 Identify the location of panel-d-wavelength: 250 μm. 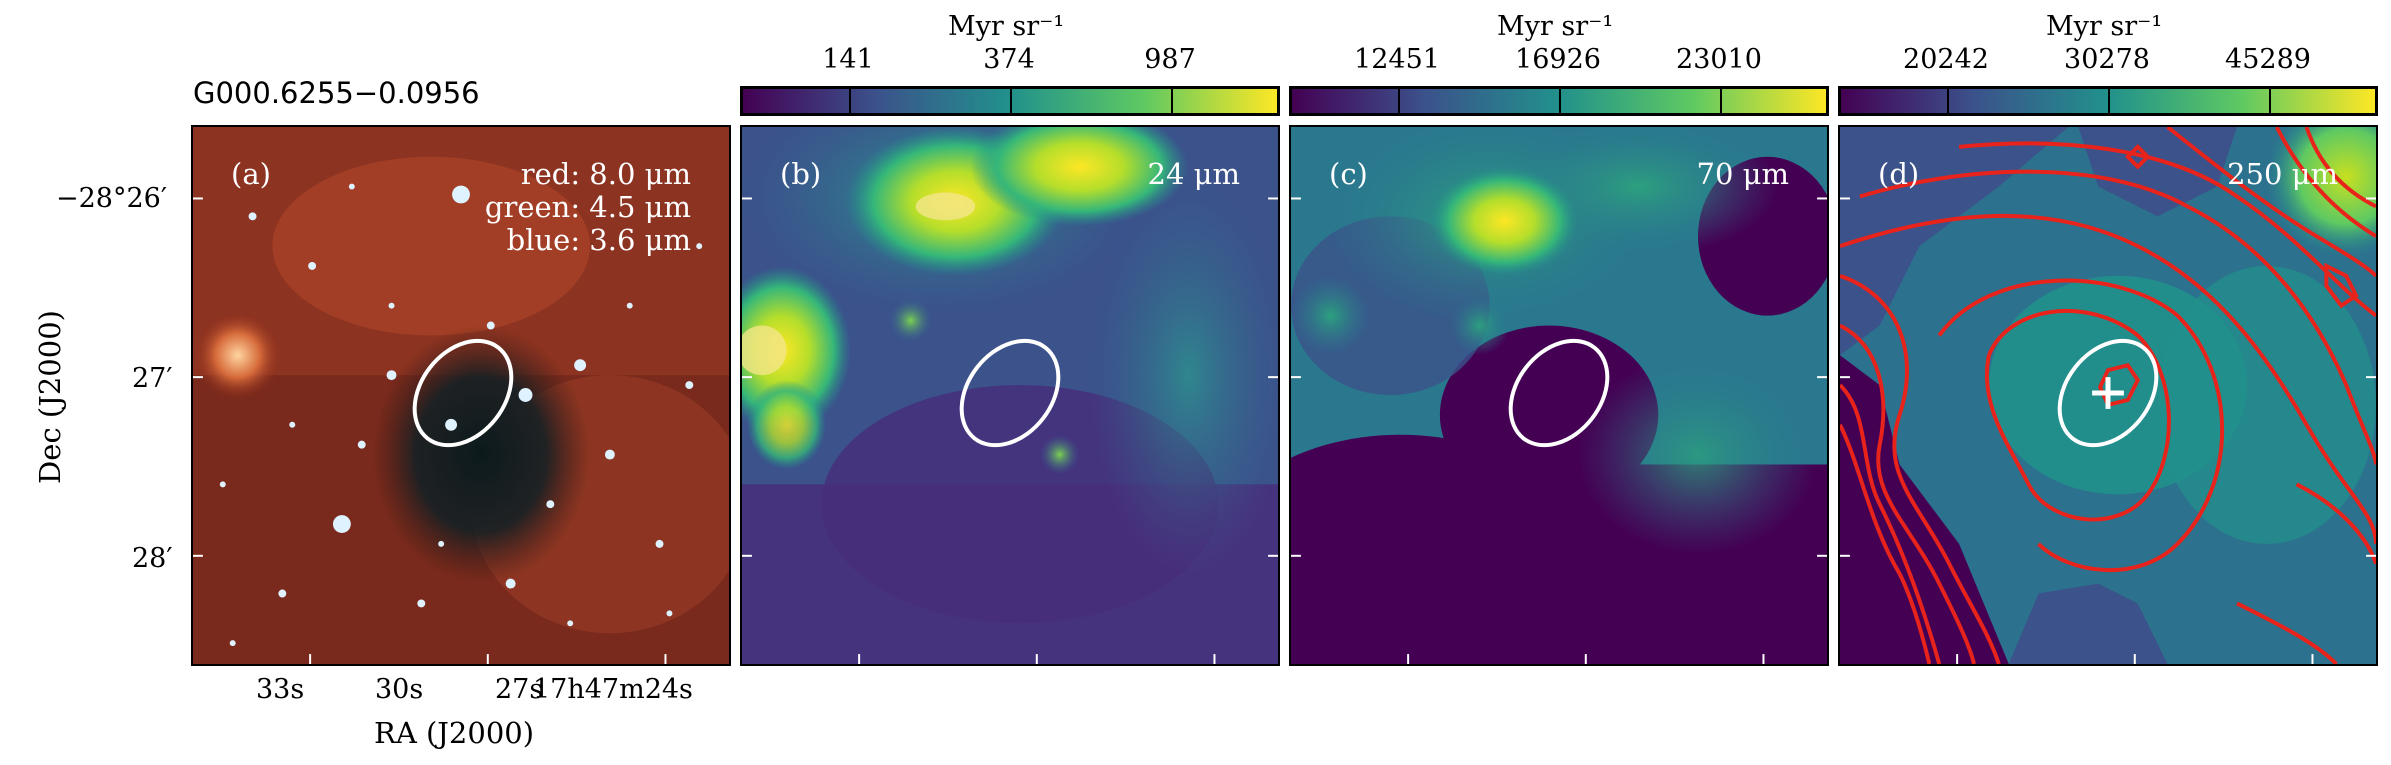
(2282, 174).